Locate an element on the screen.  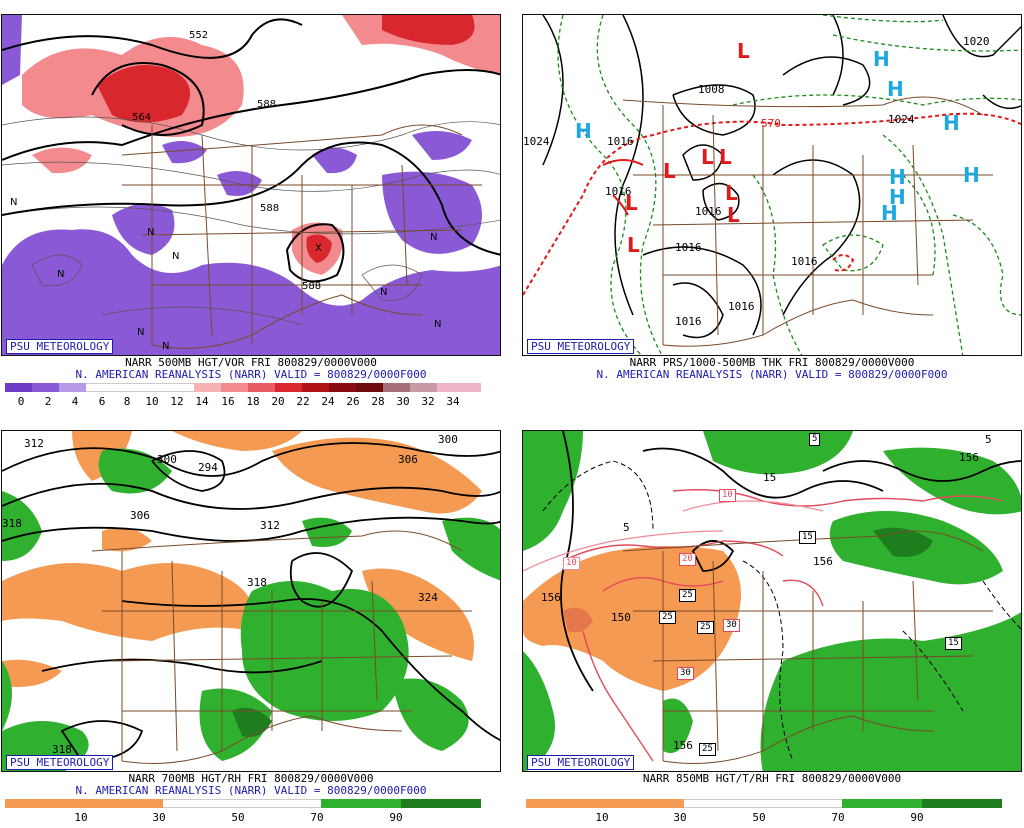
isotherm-label: 5 is located at coordinates (815, 439).